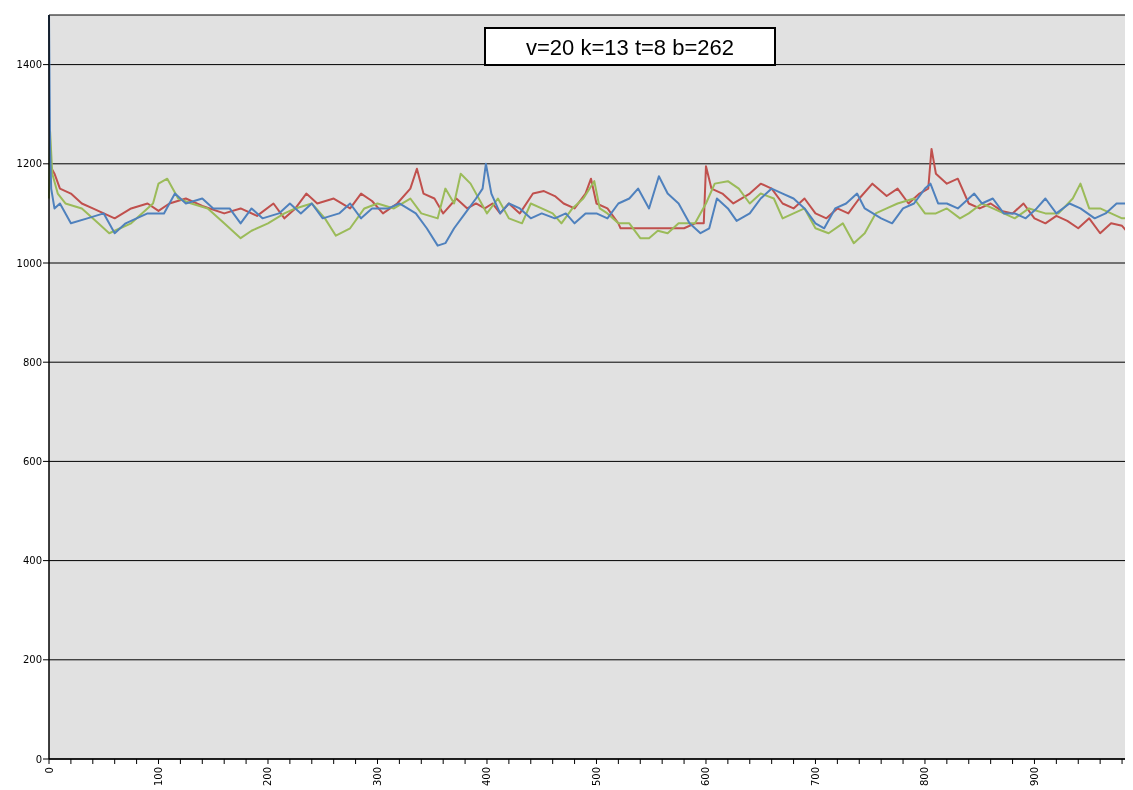  I want to click on x-tick-label: 400, so click(487, 777).